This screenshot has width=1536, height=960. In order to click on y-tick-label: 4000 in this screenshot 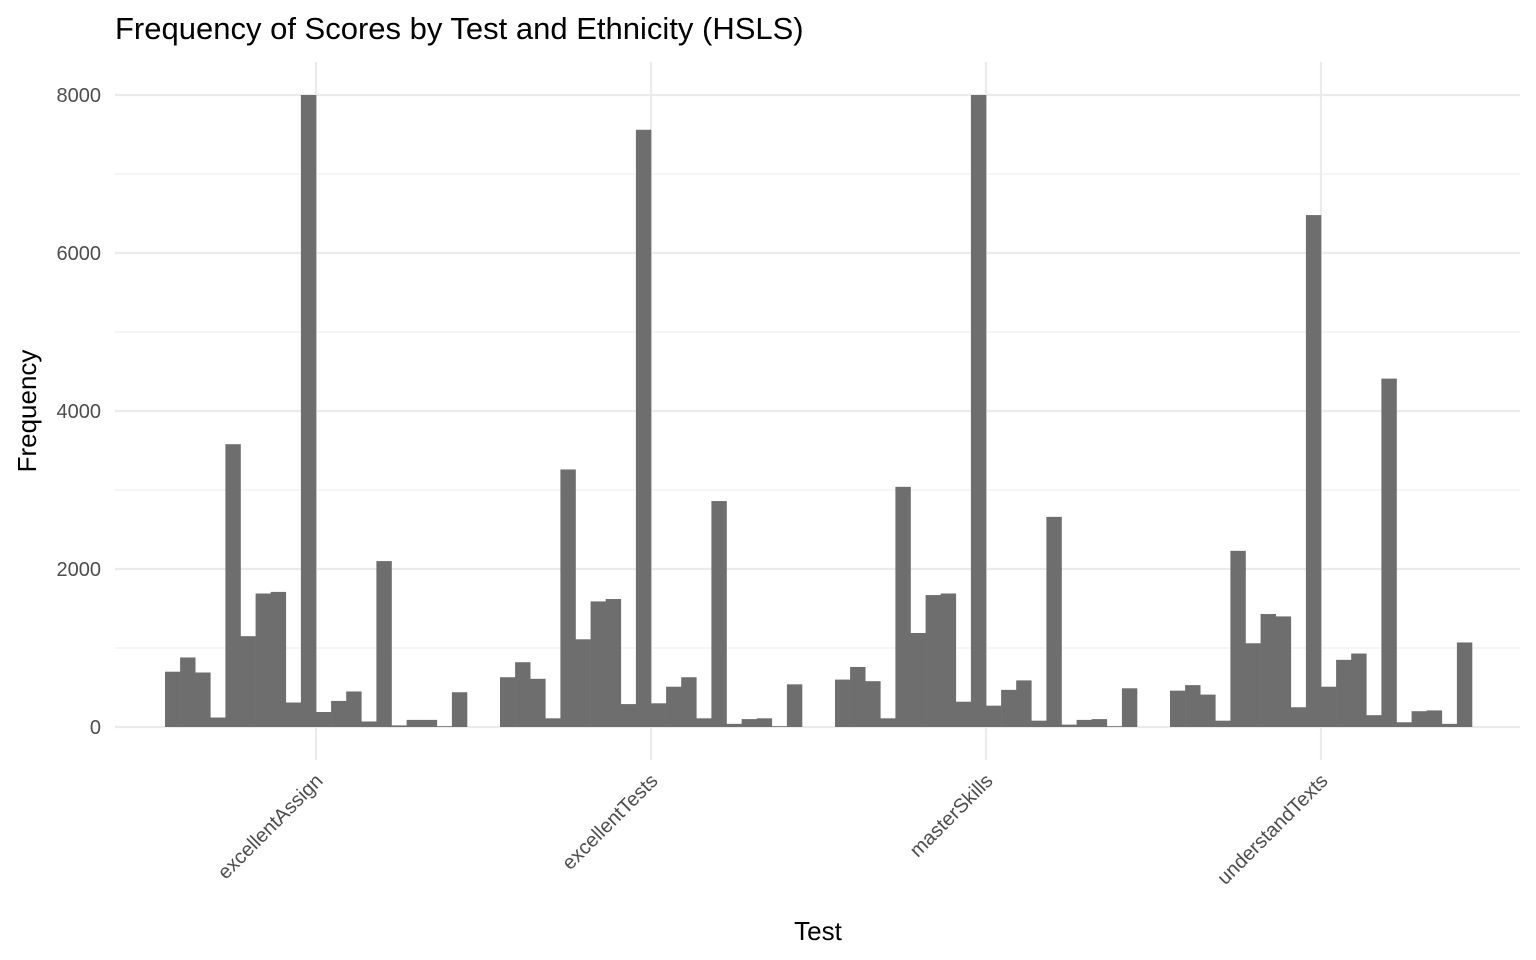, I will do `click(79, 412)`.